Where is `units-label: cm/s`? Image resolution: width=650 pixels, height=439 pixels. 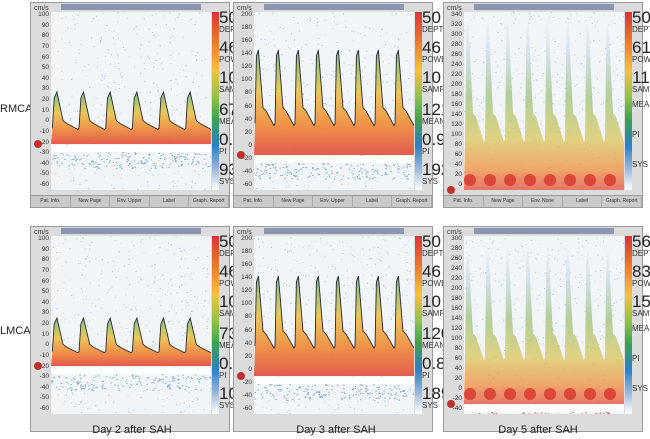
units-label: cm/s is located at coordinates (41, 8).